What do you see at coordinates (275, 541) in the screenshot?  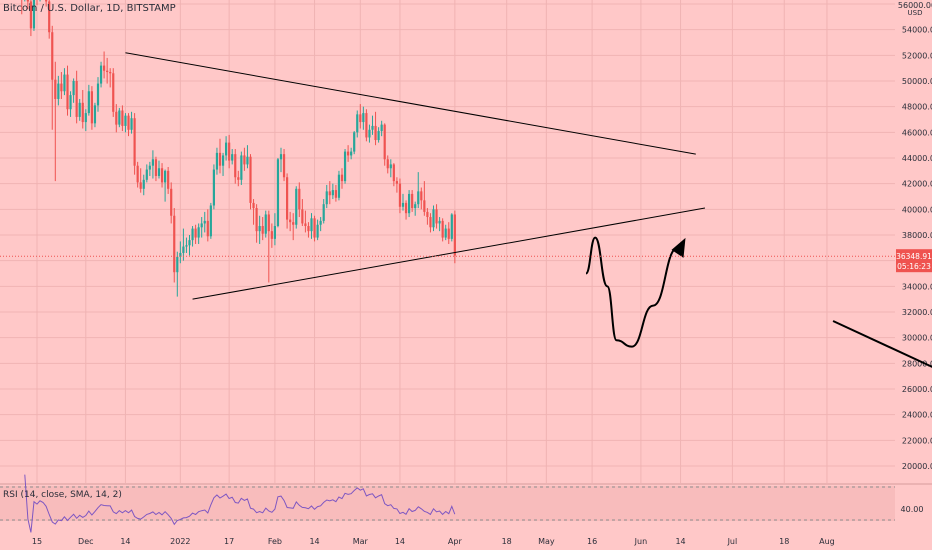 I see `x-tick-label: Feb` at bounding box center [275, 541].